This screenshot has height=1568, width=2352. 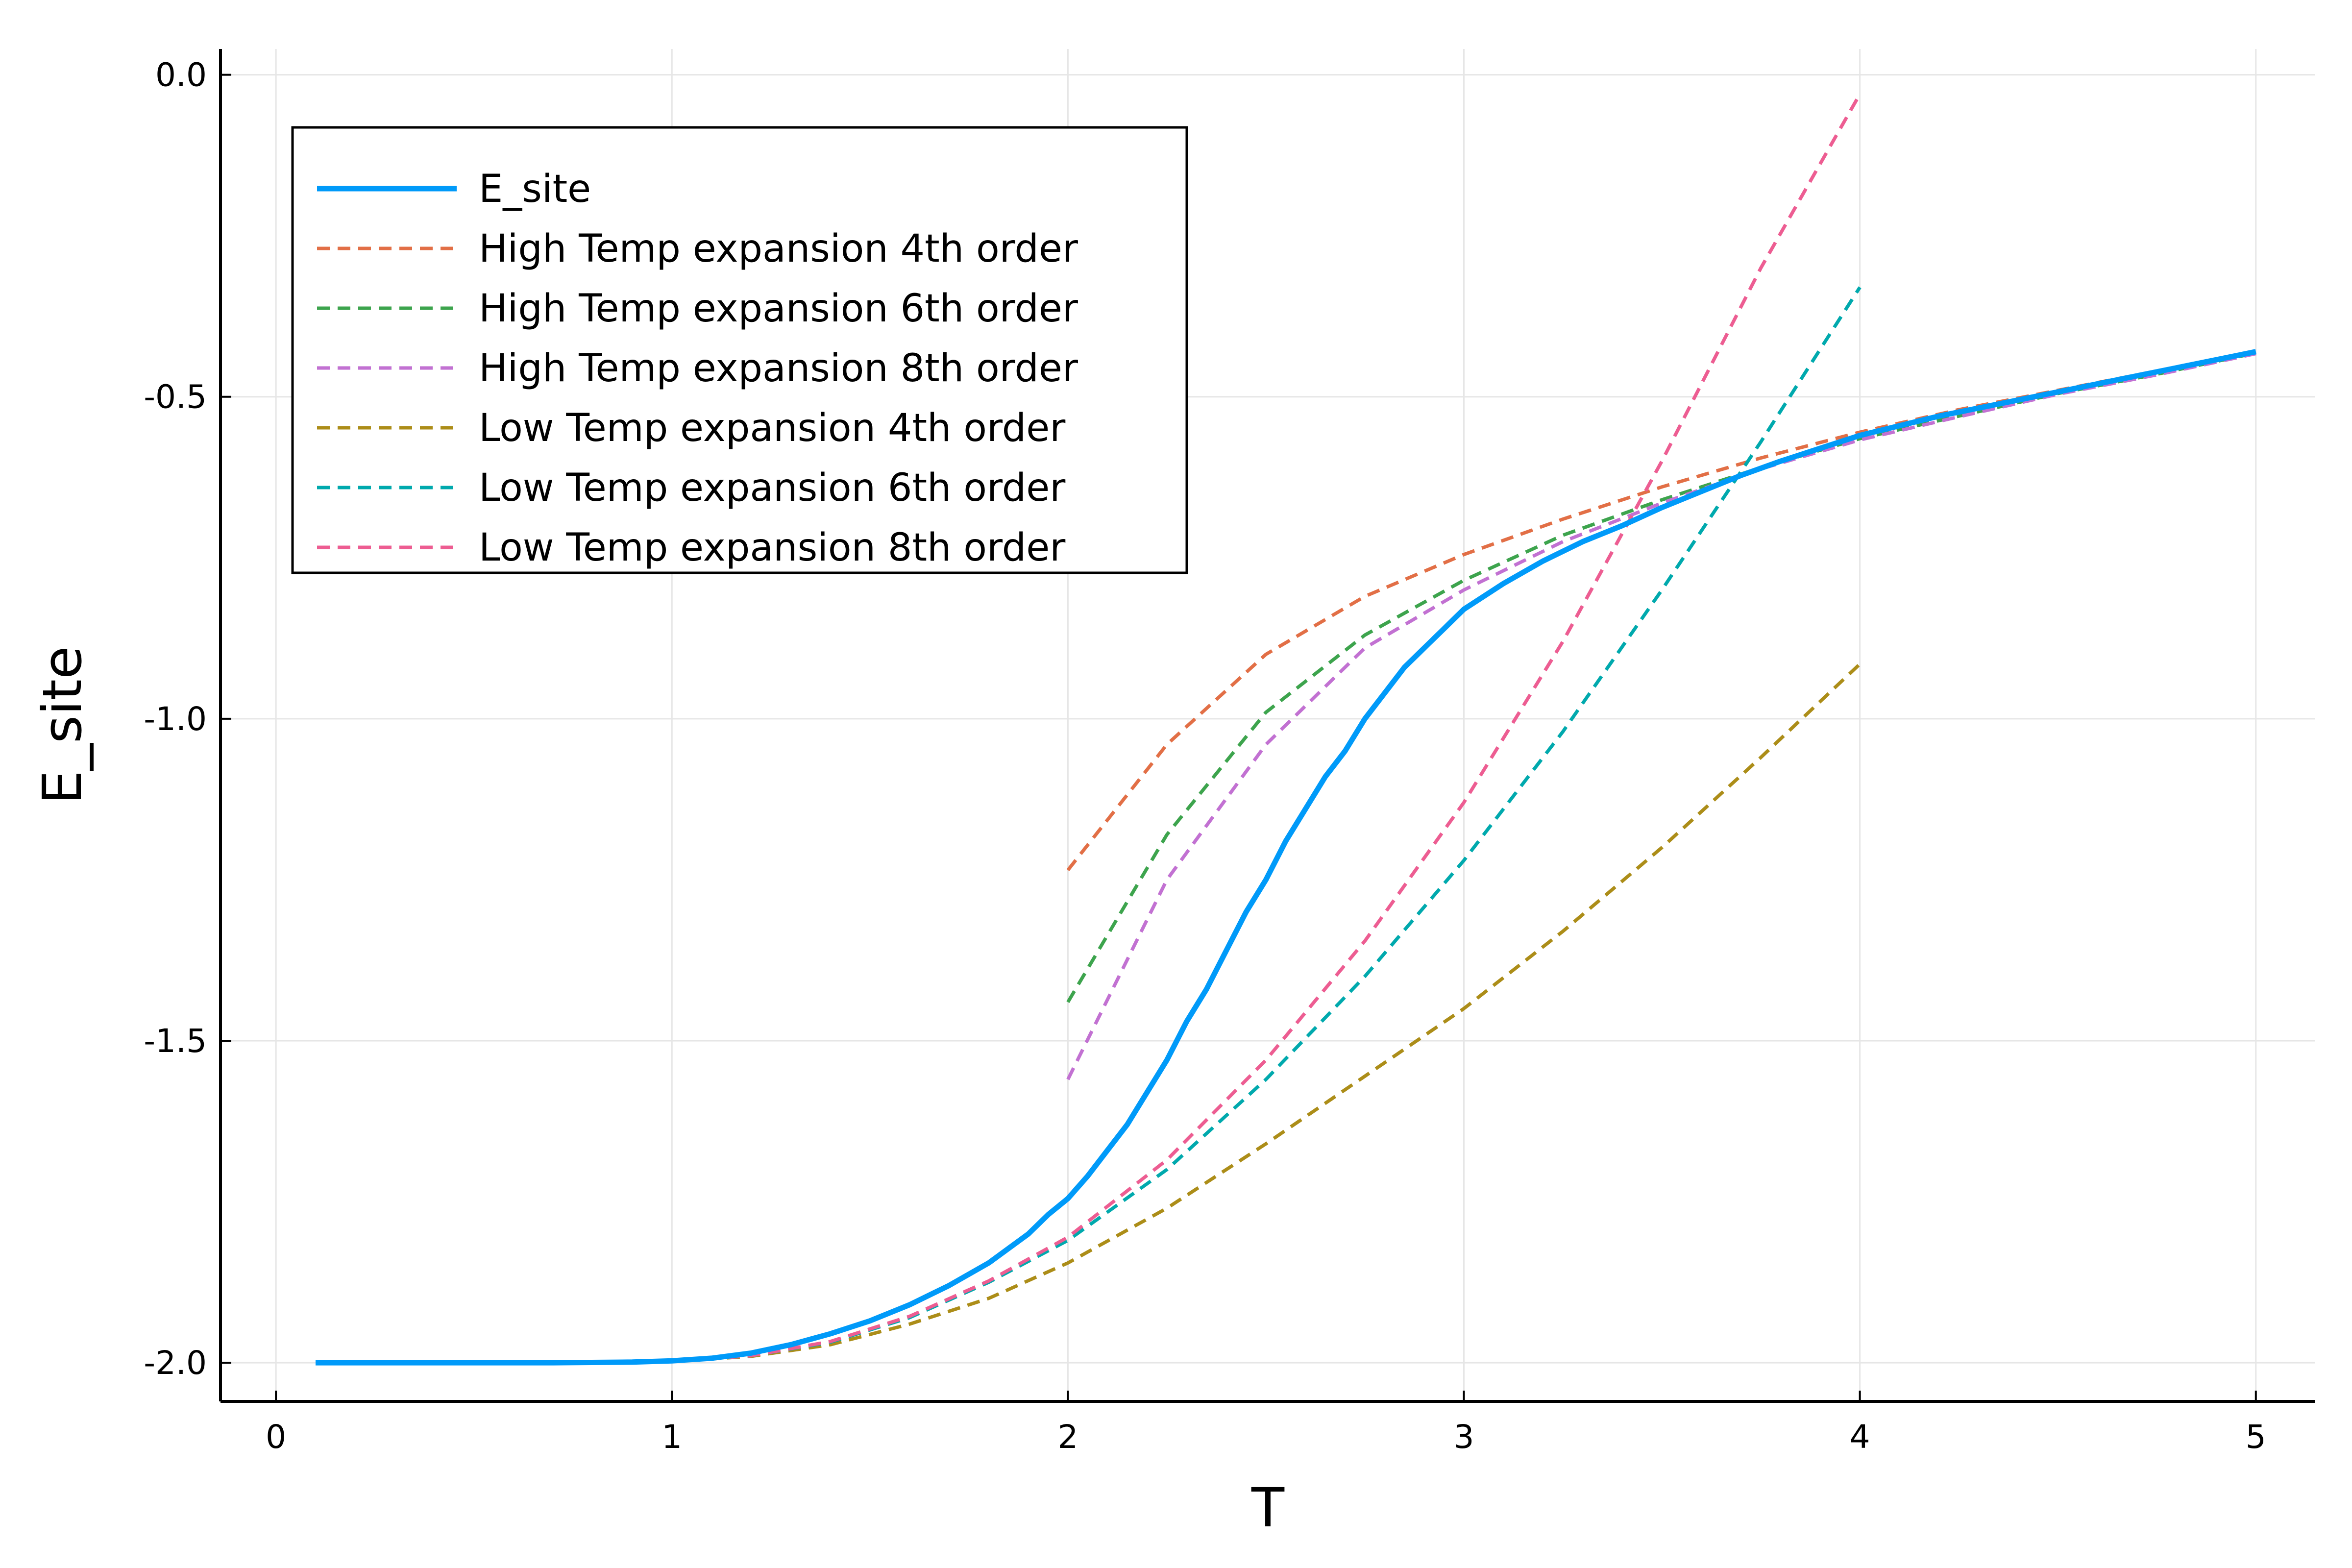 What do you see at coordinates (1464, 1437) in the screenshot?
I see `x-tick-label-3: 3` at bounding box center [1464, 1437].